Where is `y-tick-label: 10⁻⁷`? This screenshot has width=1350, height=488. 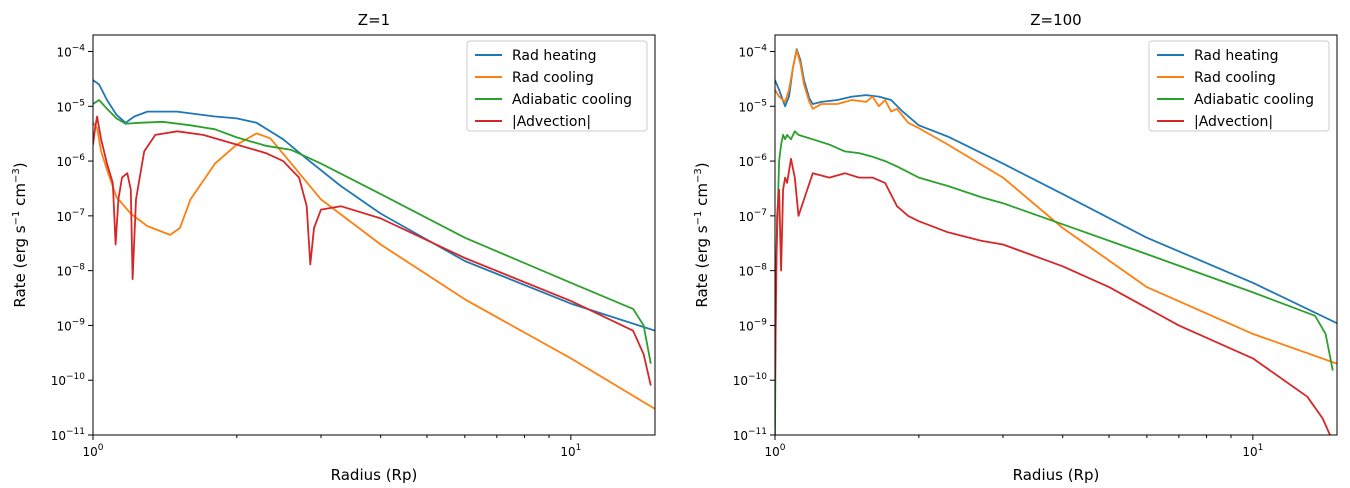
y-tick-label: 10⁻⁷ is located at coordinates (752, 216).